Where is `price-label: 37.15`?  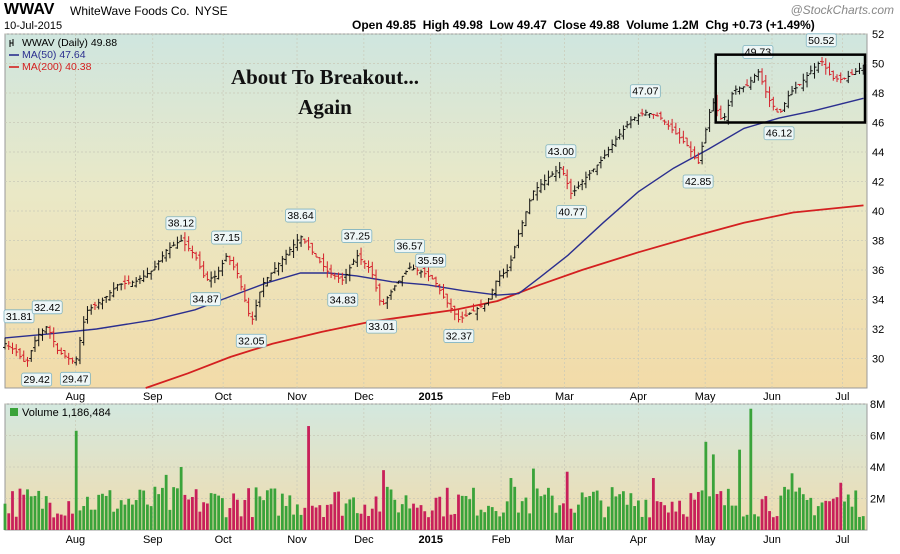
price-label: 37.15 is located at coordinates (227, 237).